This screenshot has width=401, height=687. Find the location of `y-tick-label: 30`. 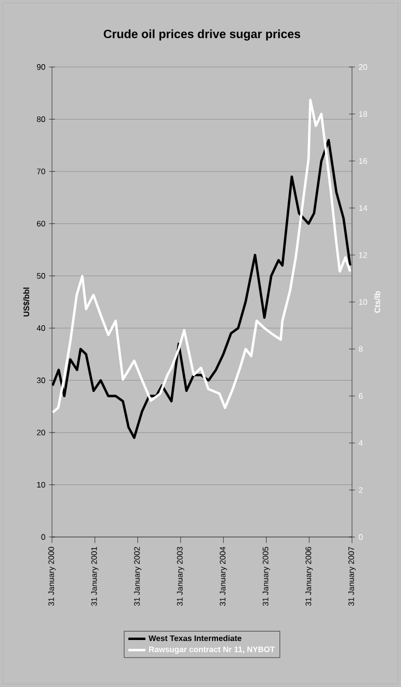

y-tick-label: 30 is located at coordinates (41, 381).